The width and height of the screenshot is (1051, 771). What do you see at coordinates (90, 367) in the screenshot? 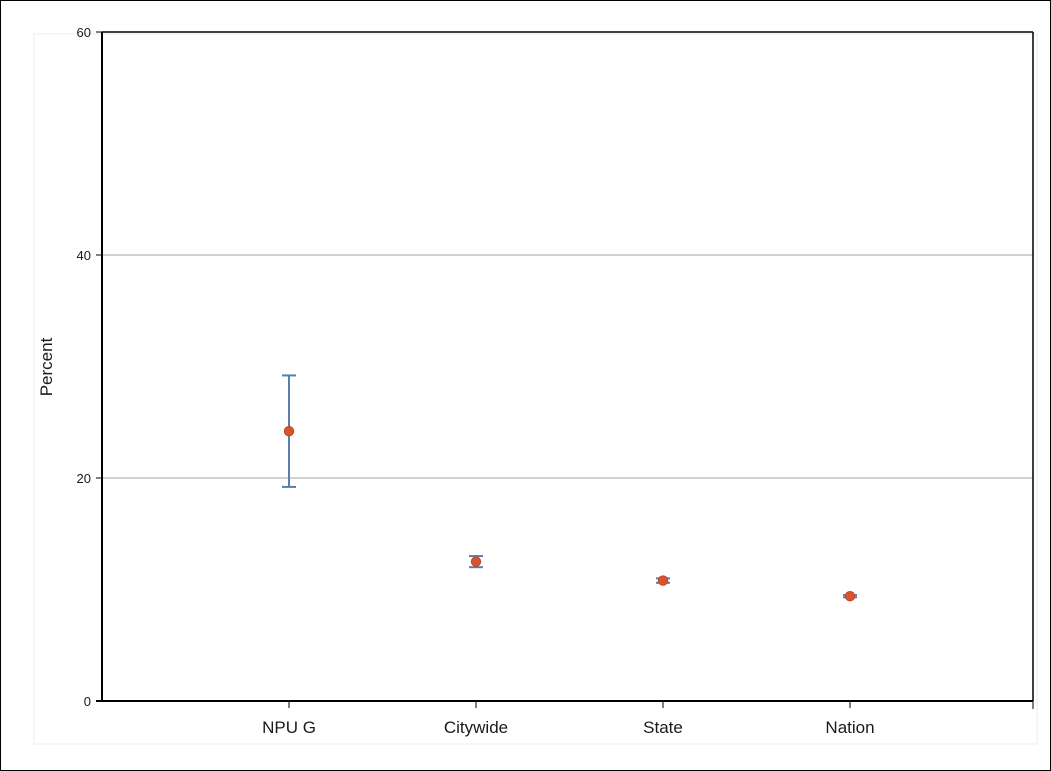
I see `y-axis: 0 20 40 60` at bounding box center [90, 367].